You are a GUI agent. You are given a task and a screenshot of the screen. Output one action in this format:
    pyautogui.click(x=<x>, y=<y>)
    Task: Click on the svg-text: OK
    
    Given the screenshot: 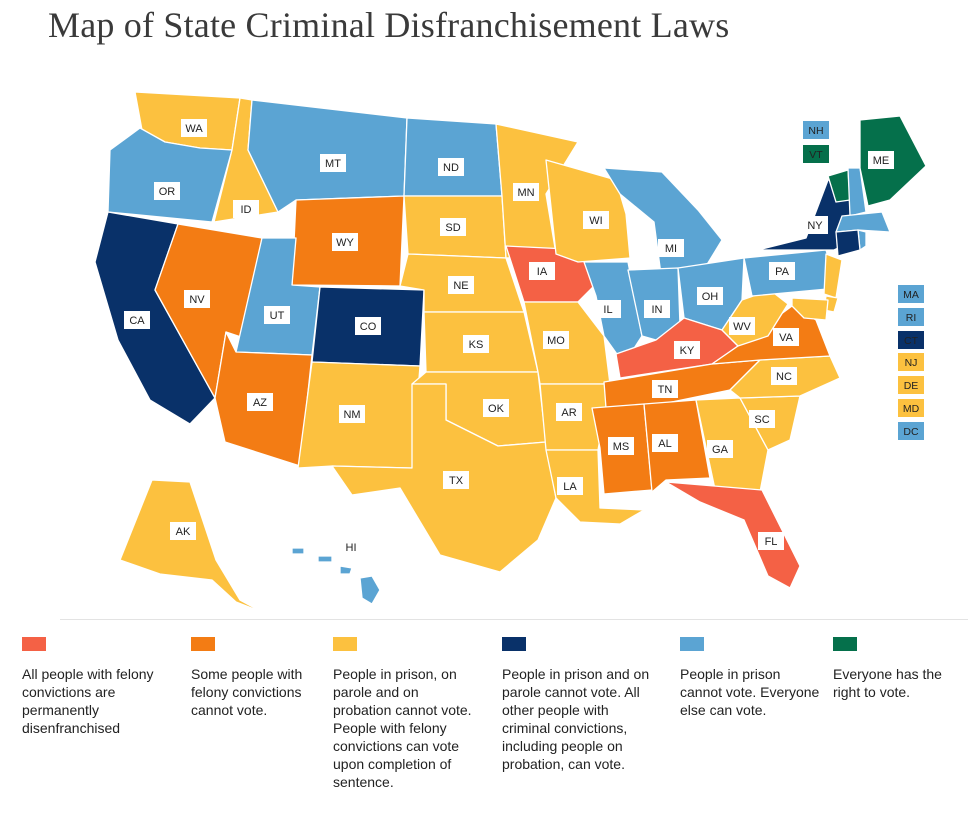 What is the action you would take?
    pyautogui.click(x=496, y=409)
    